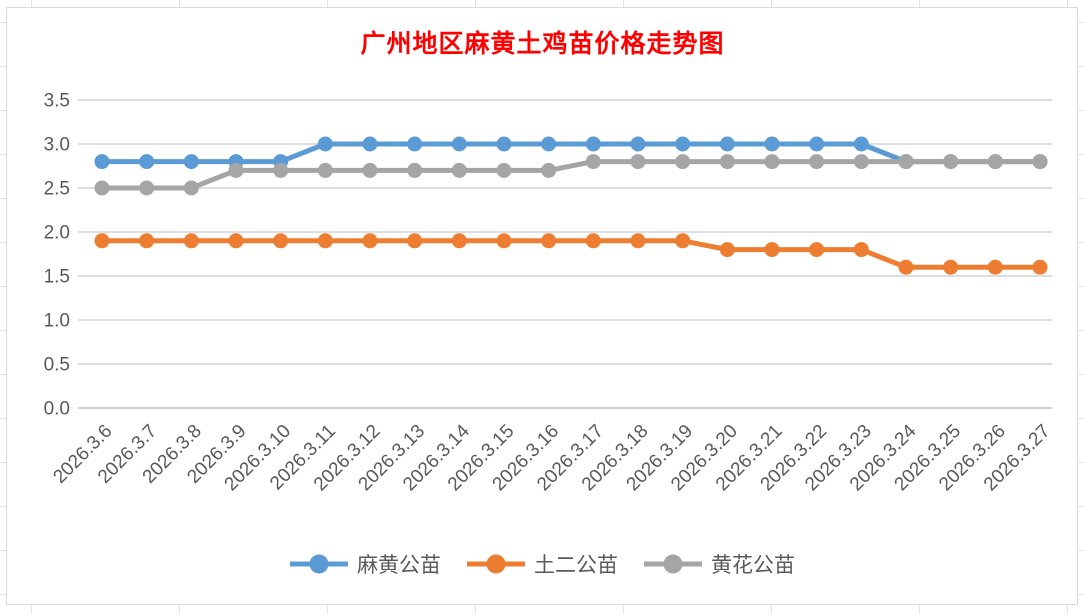 Image resolution: width=1085 pixels, height=614 pixels. I want to click on legend-item-麻黄公苗: 麻黄公苗, so click(365, 564).